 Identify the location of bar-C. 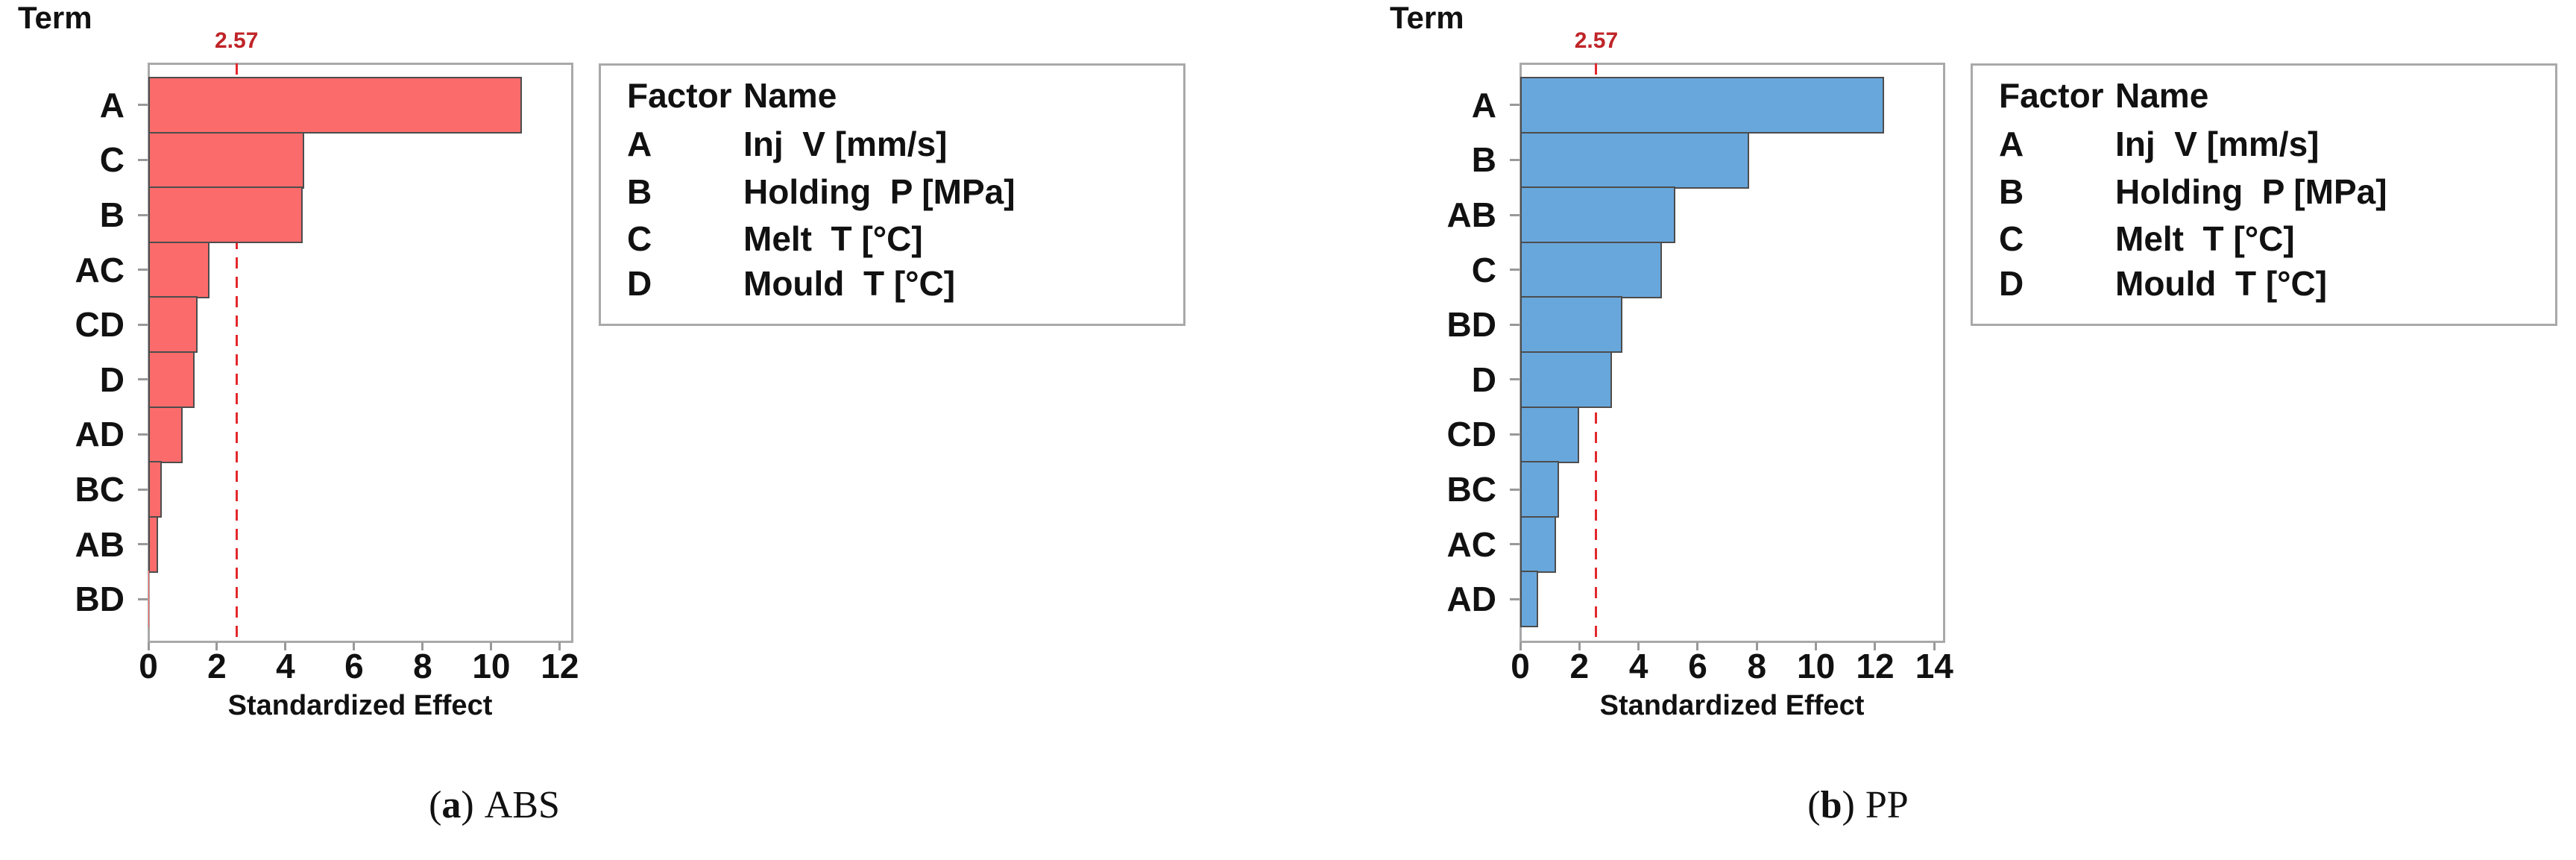
(226, 160).